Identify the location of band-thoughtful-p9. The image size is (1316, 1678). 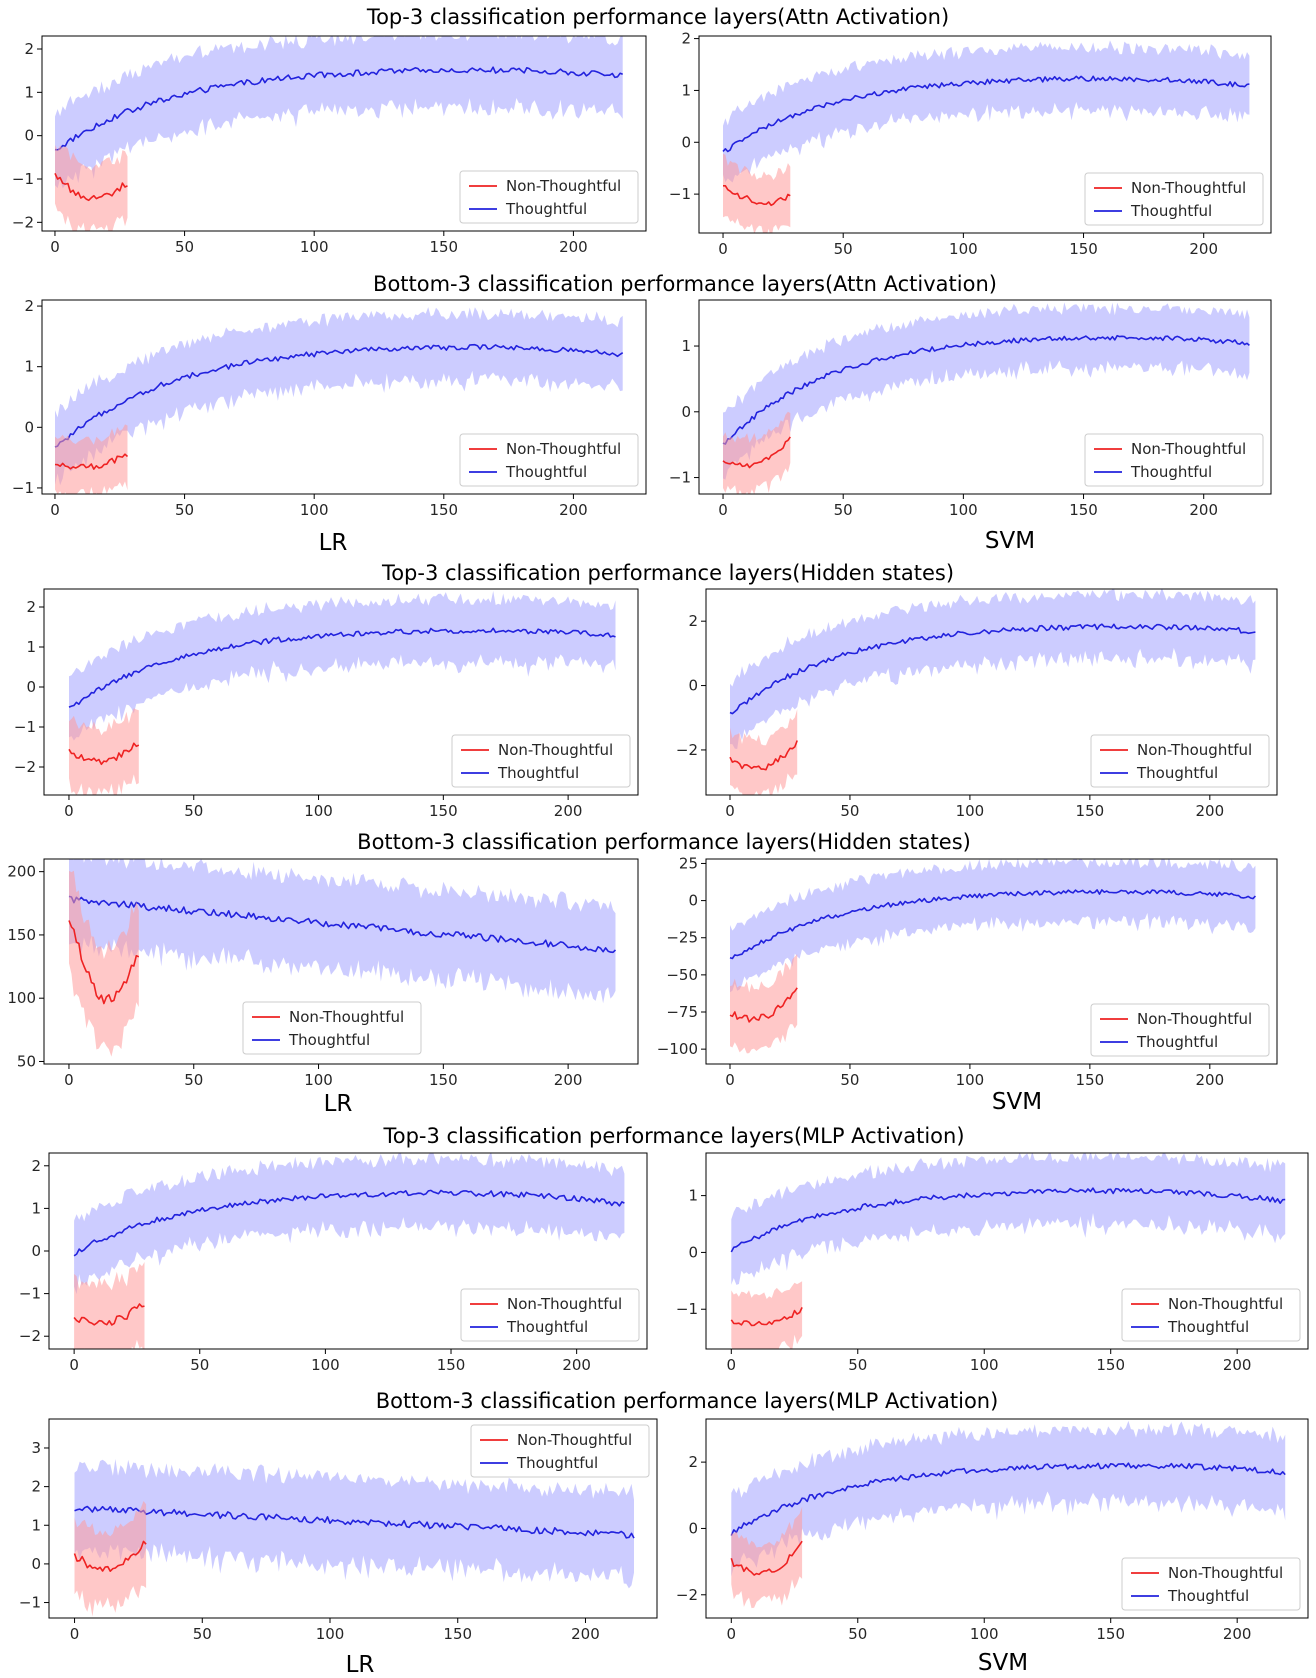
(349, 1224).